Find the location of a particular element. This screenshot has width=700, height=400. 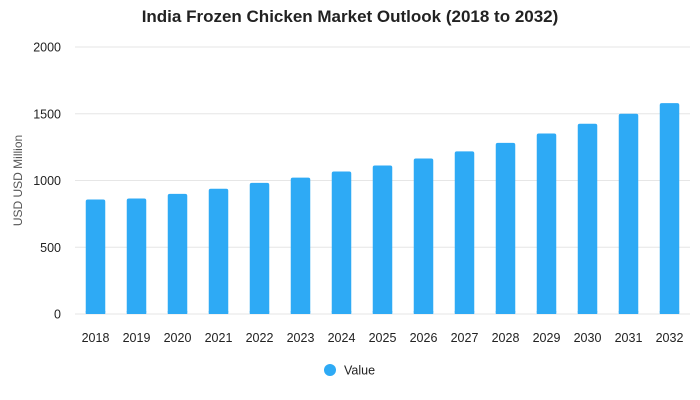

bar-base-2028 is located at coordinates (505, 312).